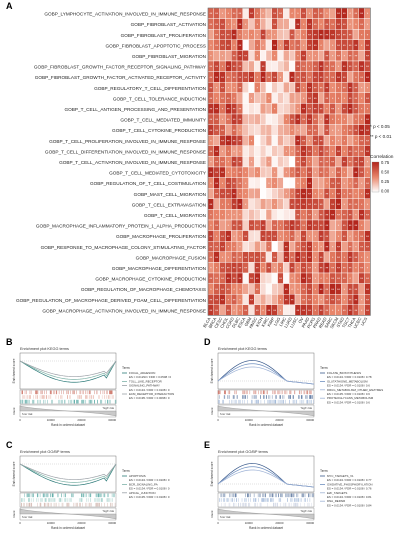  What do you see at coordinates (149, 480) in the screenshot?
I see `gsea-legend-entry: ES = 0.0134 / FDR = 0.0108 / 0` at bounding box center [149, 480].